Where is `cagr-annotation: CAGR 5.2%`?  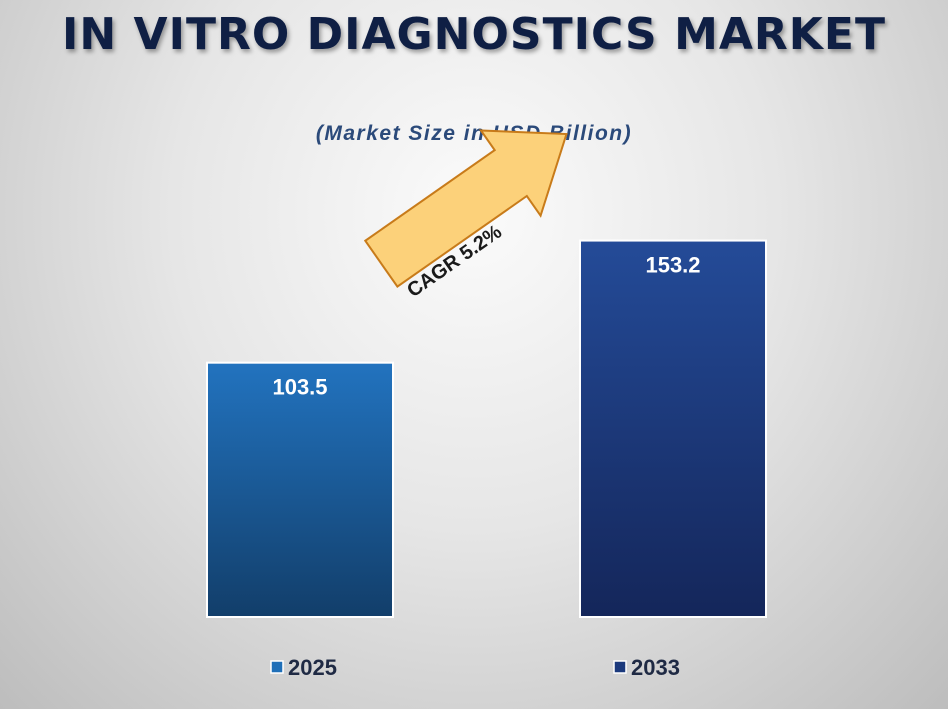
cagr-annotation: CAGR 5.2% is located at coordinates (465, 215).